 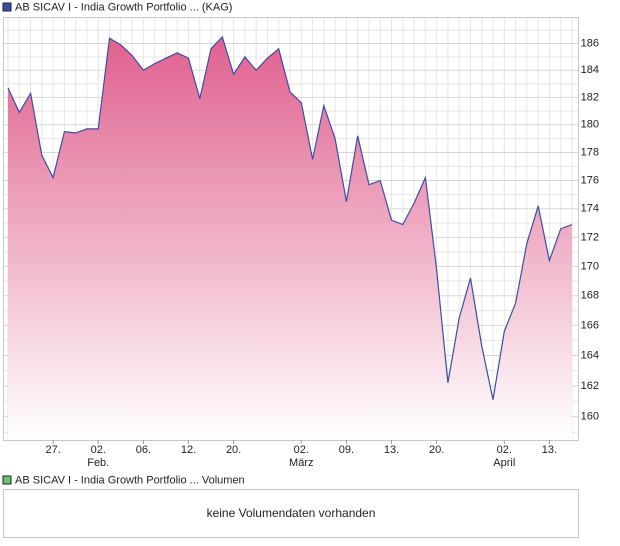 What do you see at coordinates (504, 463) in the screenshot?
I see `x-month-label: April` at bounding box center [504, 463].